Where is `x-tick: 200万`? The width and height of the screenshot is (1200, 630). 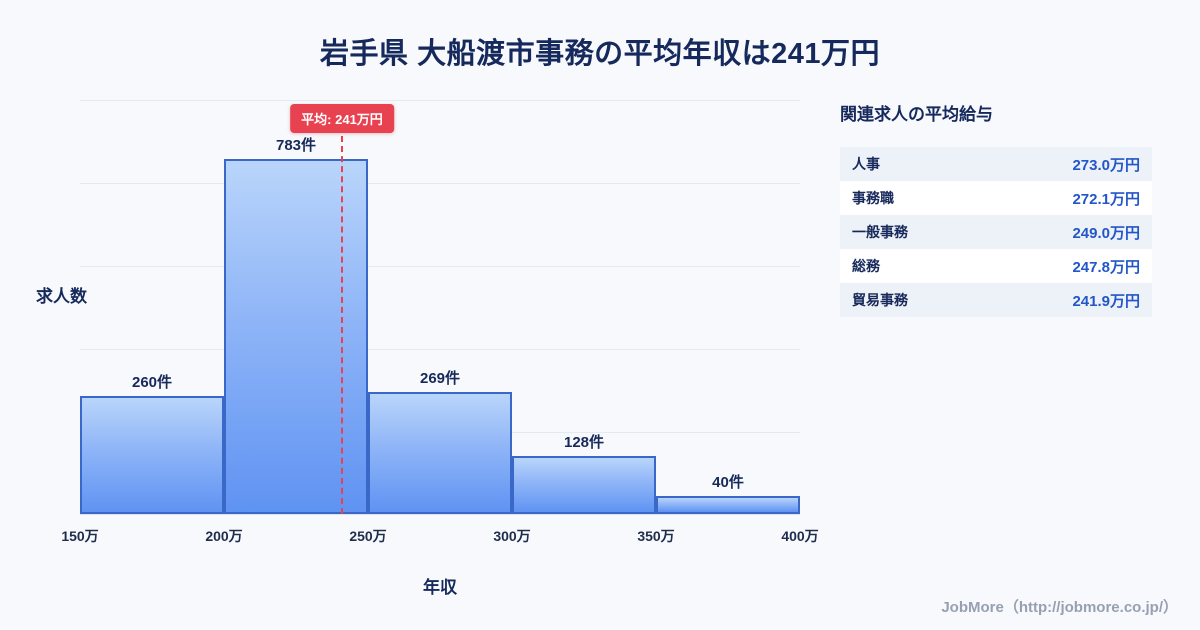 x-tick: 200万 is located at coordinates (224, 536).